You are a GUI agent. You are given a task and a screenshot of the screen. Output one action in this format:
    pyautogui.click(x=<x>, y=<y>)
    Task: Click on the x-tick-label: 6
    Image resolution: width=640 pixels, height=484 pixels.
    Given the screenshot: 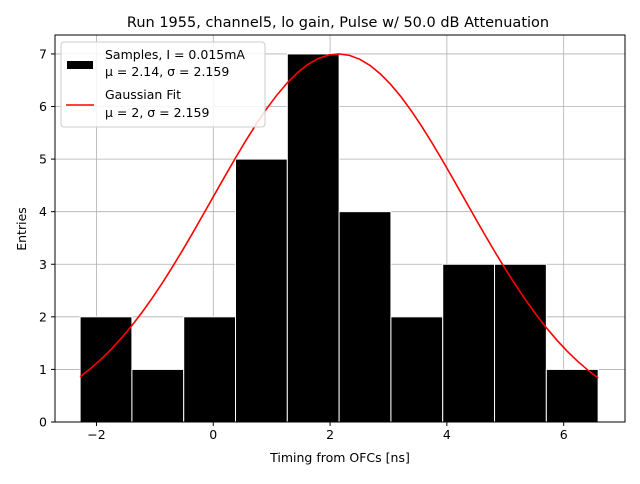 What is the action you would take?
    pyautogui.click(x=564, y=434)
    